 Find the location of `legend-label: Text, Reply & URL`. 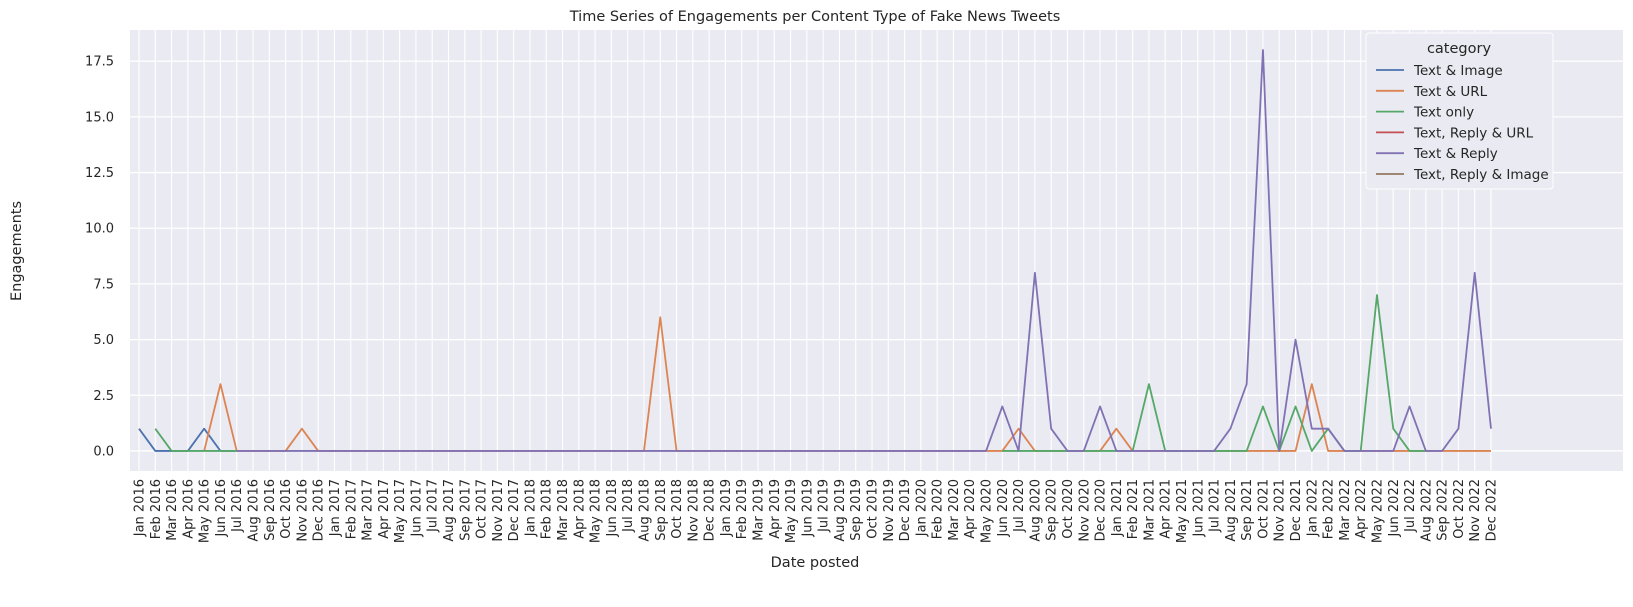

legend-label: Text, Reply & URL is located at coordinates (1473, 133).